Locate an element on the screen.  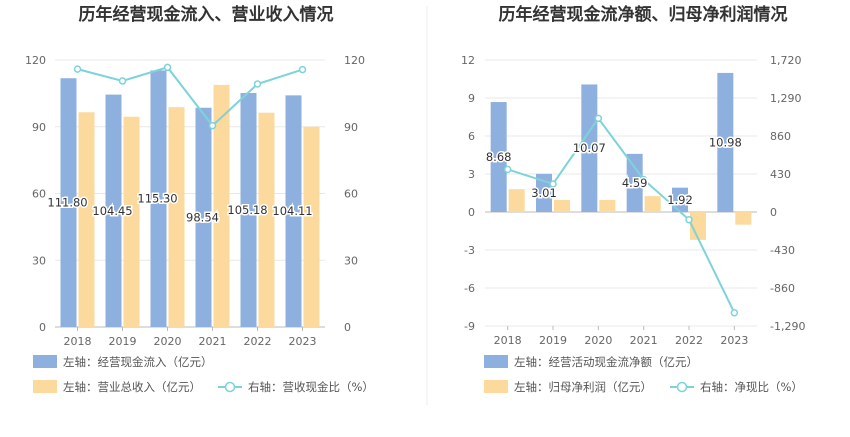
left-axis-tick: 60 is located at coordinates (39, 194).